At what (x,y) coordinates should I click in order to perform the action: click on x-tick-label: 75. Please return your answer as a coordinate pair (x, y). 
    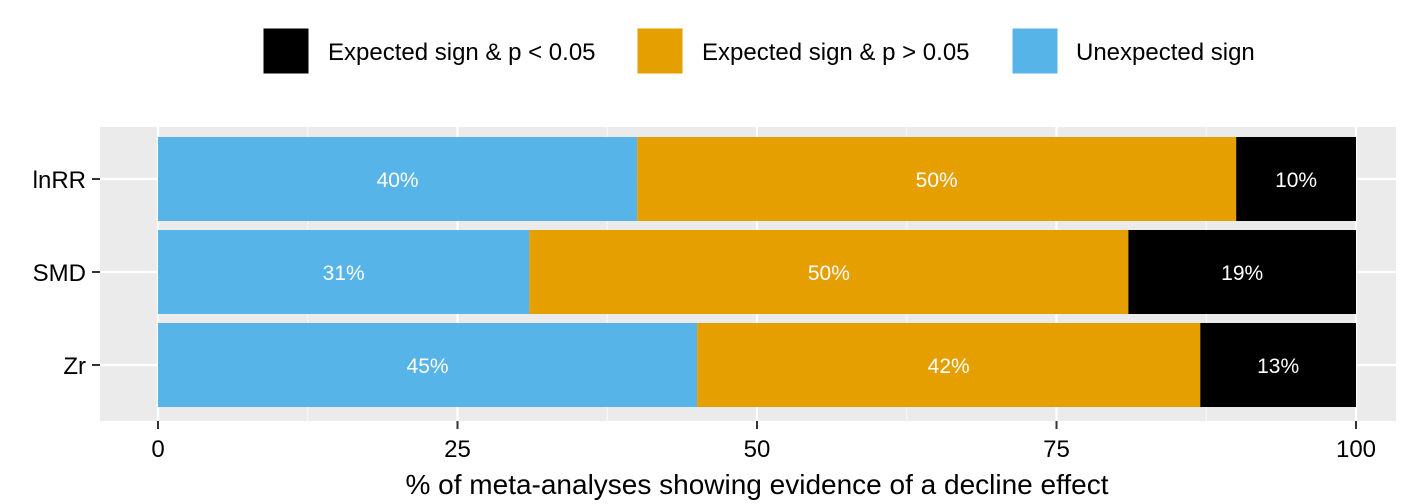
    Looking at the image, I should click on (1056, 449).